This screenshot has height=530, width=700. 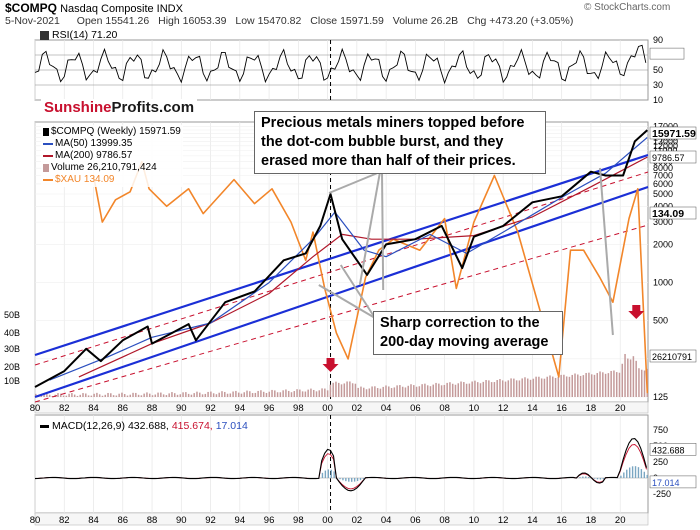 I want to click on volume-tick-label: 30B, so click(x=12, y=349).